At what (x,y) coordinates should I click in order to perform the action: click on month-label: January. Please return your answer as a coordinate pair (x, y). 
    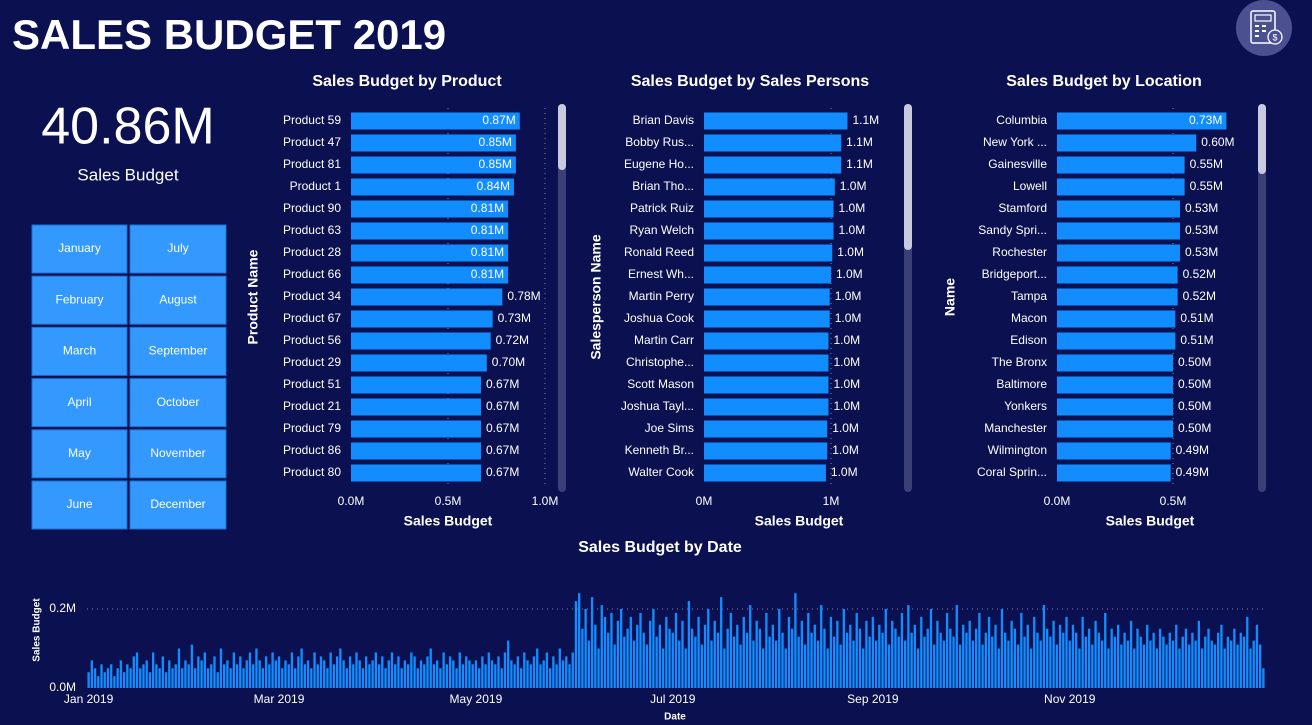
    Looking at the image, I should click on (79, 248).